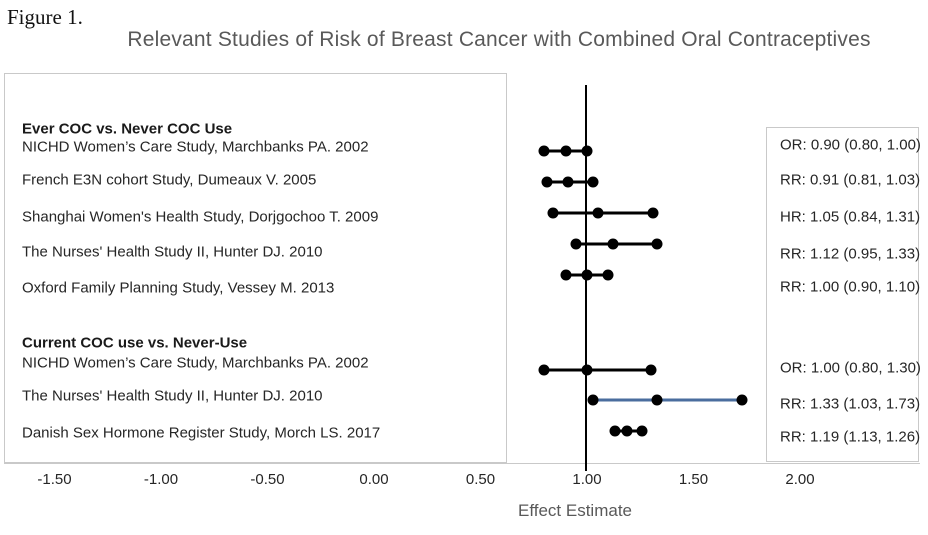 Image resolution: width=928 pixels, height=535 pixels. What do you see at coordinates (45, 17) in the screenshot?
I see `figure-number: Figure 1.` at bounding box center [45, 17].